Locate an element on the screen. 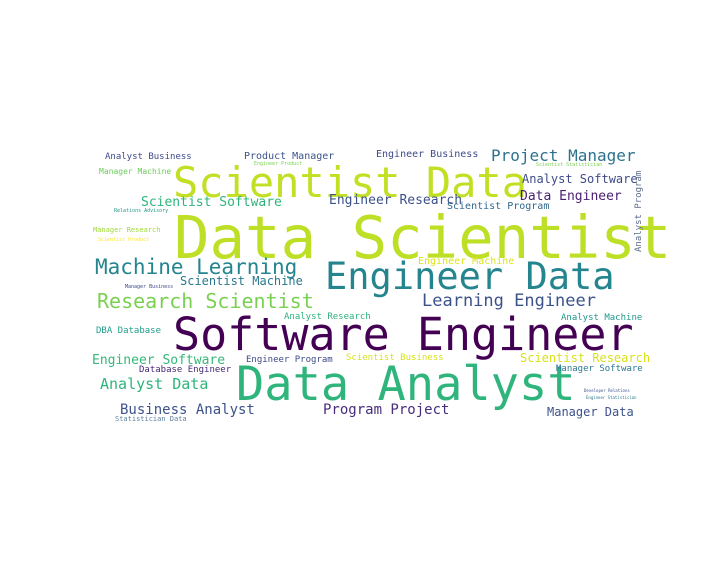 Image resolution: width=720 pixels, height=576 pixels. word-cloud-word: Project Manager is located at coordinates (563, 155).